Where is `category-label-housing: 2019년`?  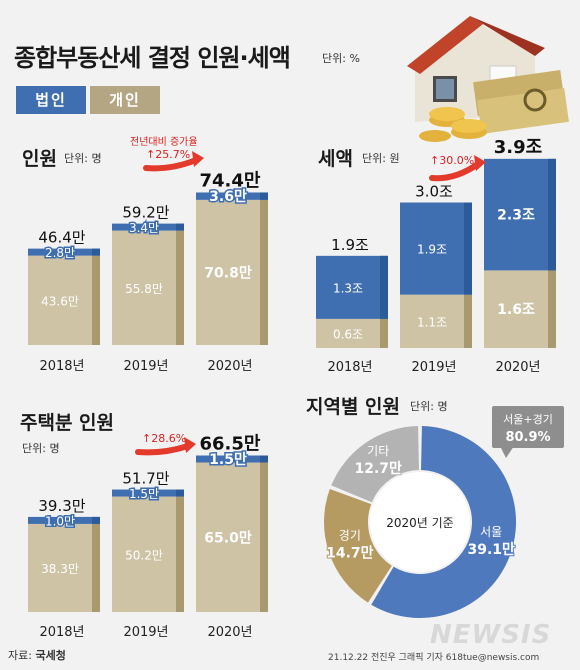
category-label-housing: 2019년 is located at coordinates (145, 632).